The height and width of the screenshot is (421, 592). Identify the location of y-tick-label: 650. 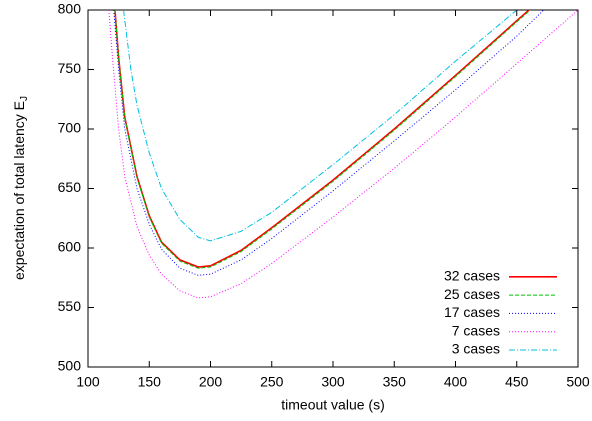
(70, 187).